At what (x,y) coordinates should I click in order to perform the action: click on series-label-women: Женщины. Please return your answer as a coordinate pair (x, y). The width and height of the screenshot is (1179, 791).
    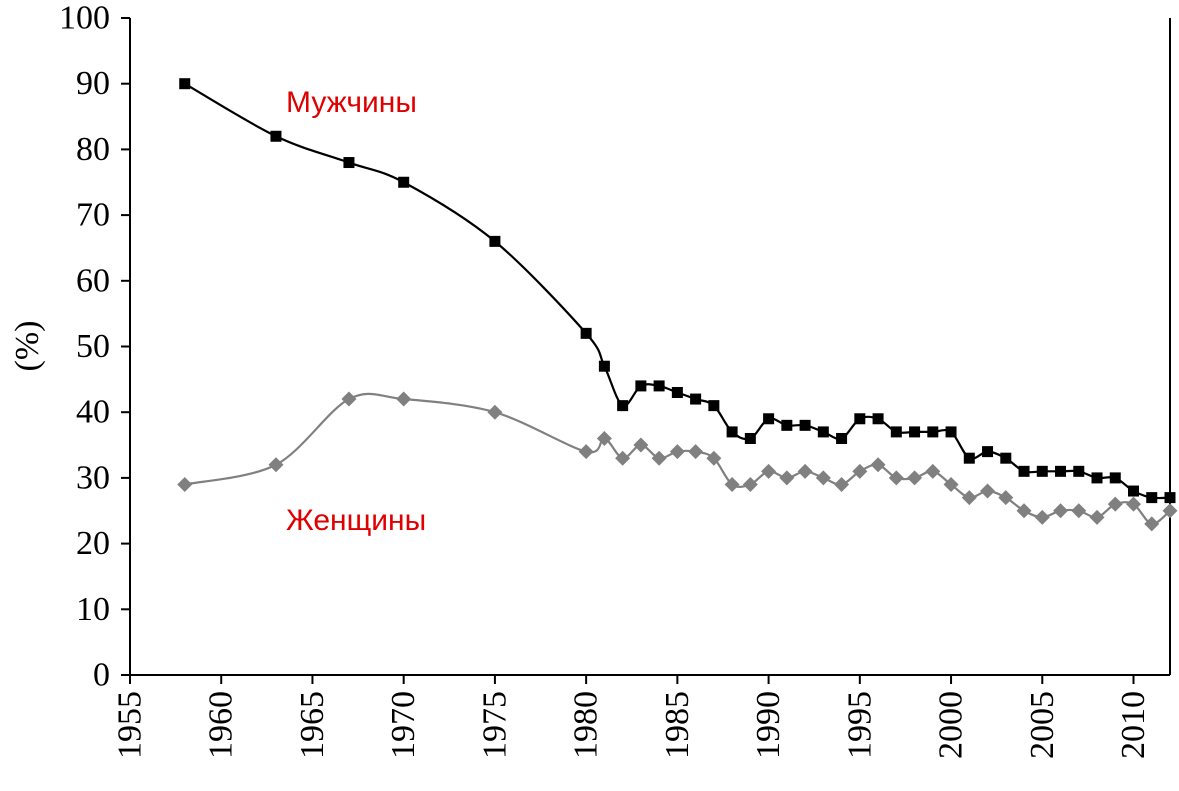
    Looking at the image, I should click on (356, 520).